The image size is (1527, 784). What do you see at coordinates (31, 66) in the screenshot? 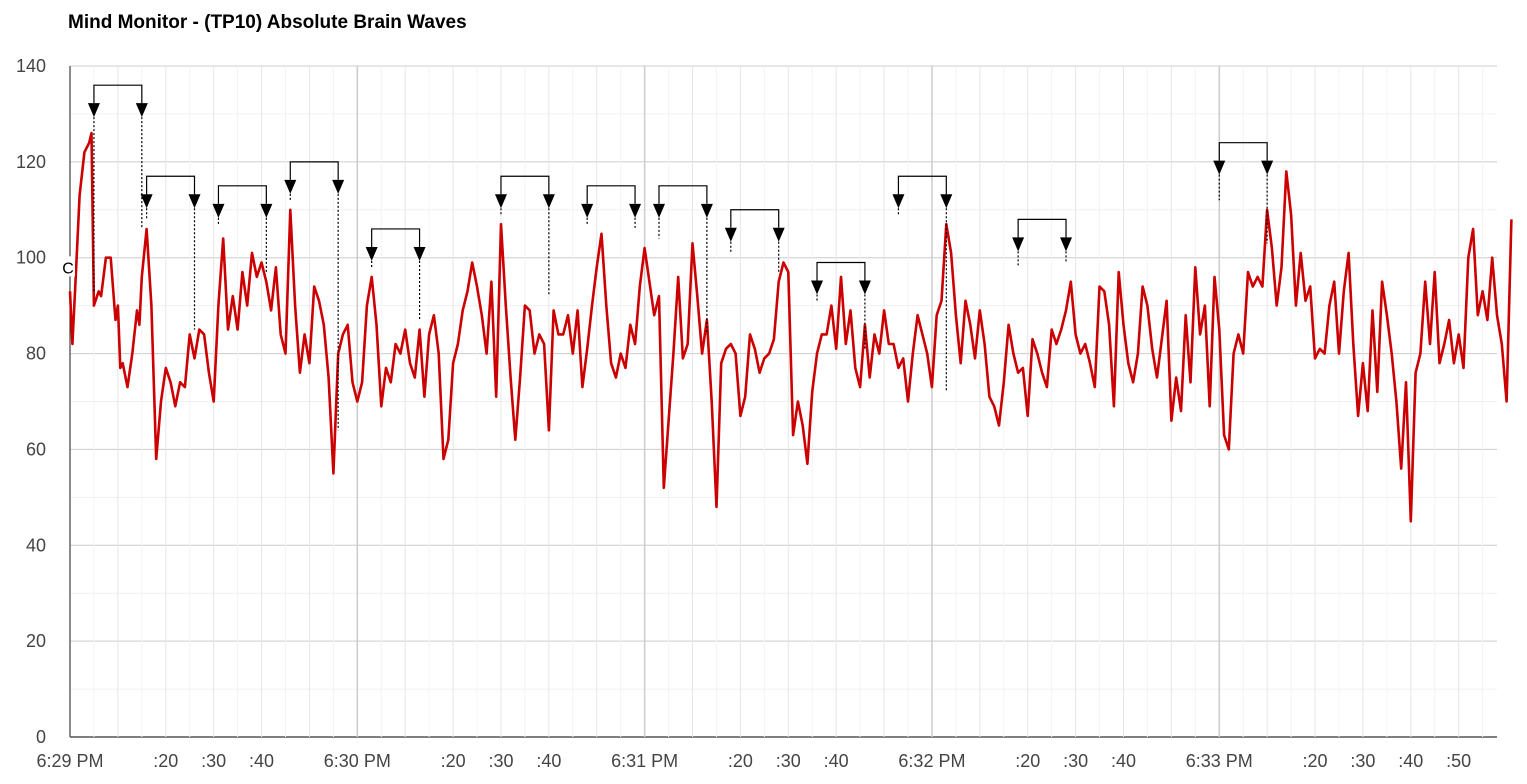
I see `y-tick-label: 140` at bounding box center [31, 66].